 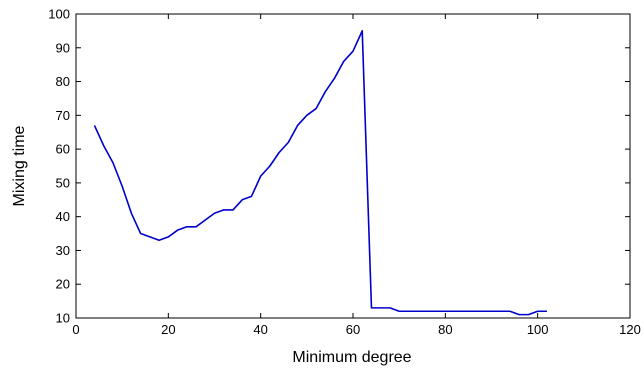 What do you see at coordinates (168, 329) in the screenshot?
I see `x-tick-label: 20` at bounding box center [168, 329].